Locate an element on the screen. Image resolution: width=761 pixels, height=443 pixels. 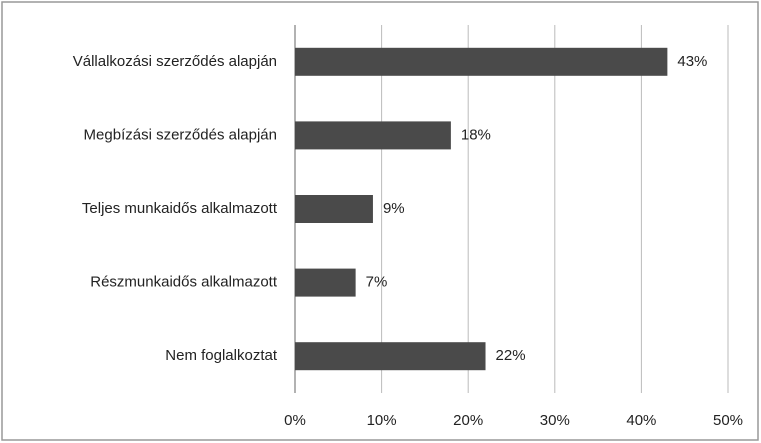
x-tick-label: 40% is located at coordinates (641, 420).